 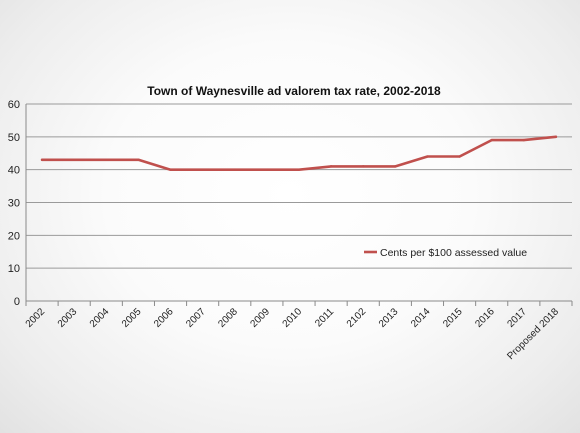 I want to click on data-point: 2003: 43, so click(x=74, y=160).